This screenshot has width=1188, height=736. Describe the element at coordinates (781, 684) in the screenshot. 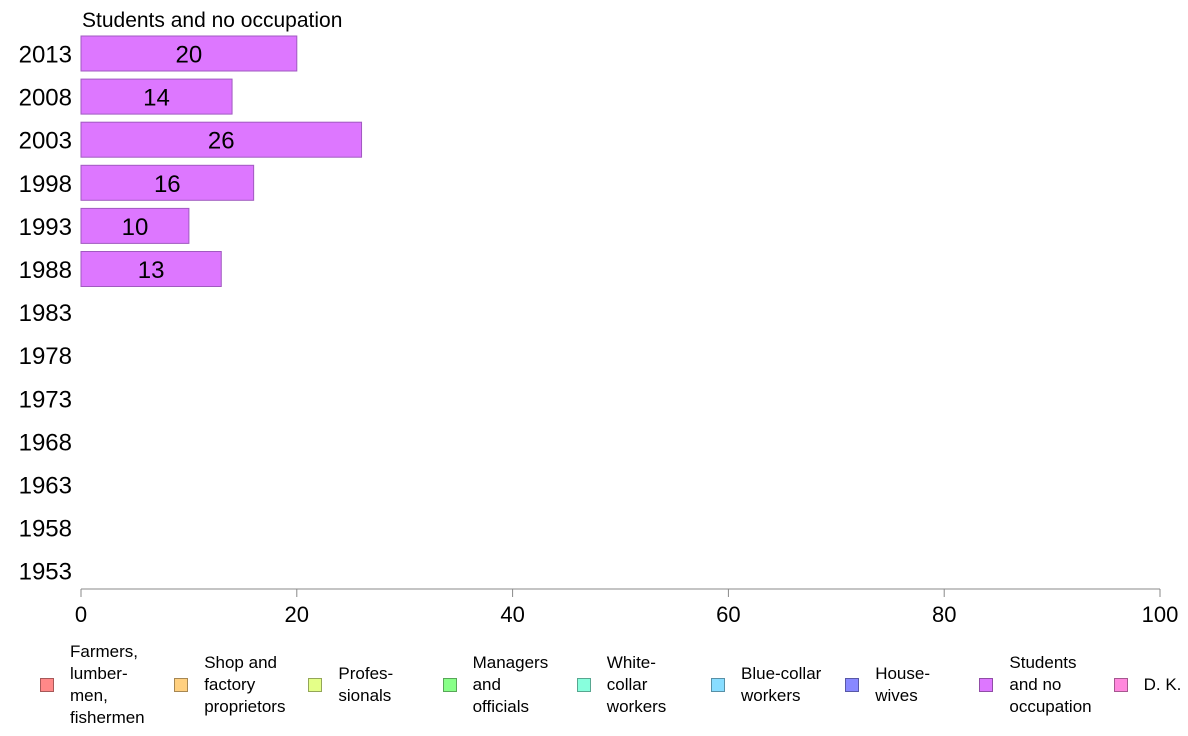

I see `legend-label: Blue-collar workers` at that location.